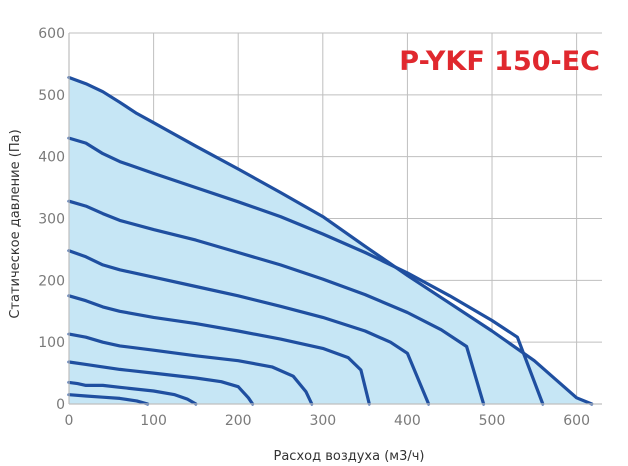  I want to click on y-tick-label: 200, so click(51, 281).